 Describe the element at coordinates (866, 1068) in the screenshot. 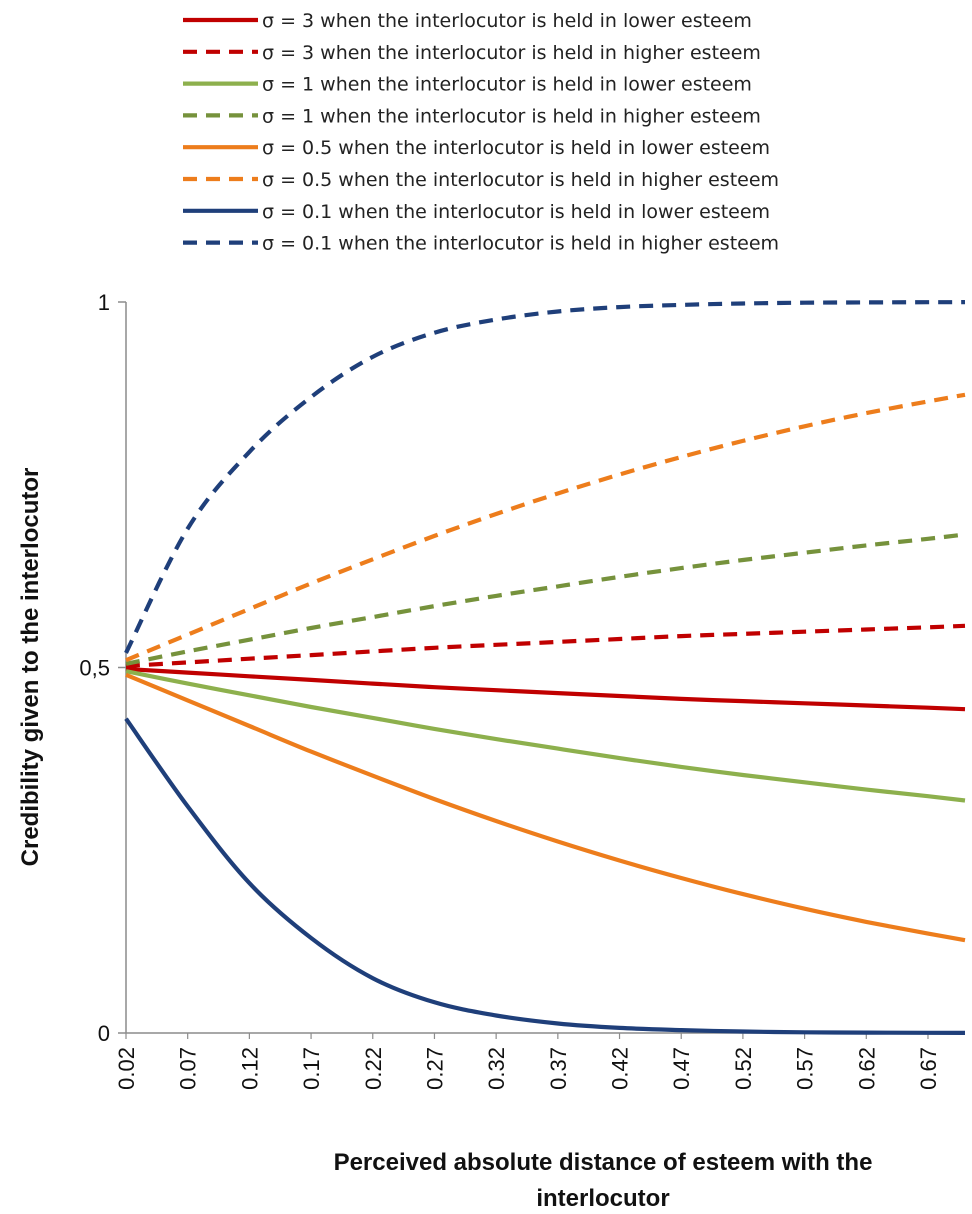

I see `x-tick-label: 0.62` at that location.